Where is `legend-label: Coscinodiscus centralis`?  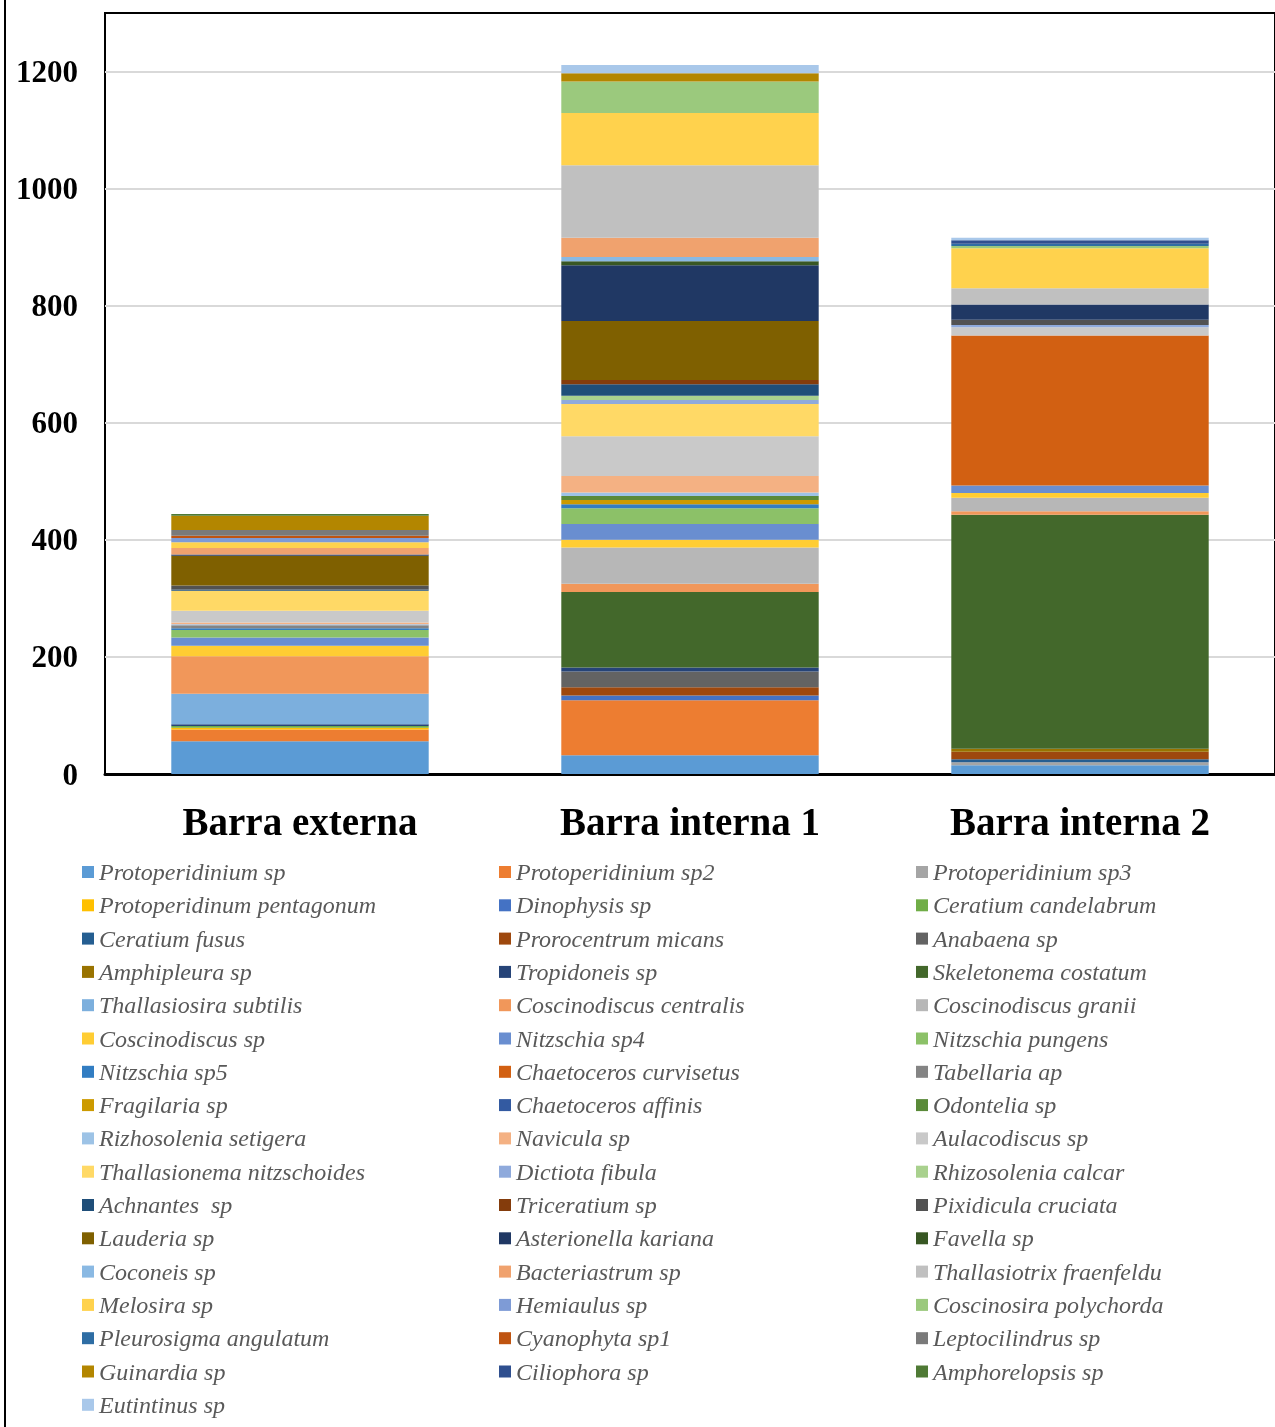 legend-label: Coscinodiscus centralis is located at coordinates (630, 1005).